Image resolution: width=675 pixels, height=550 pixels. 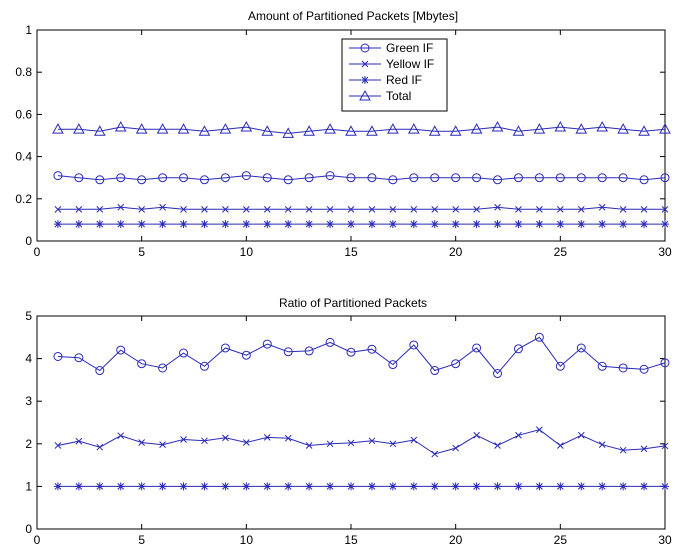 What do you see at coordinates (361, 178) in the screenshot?
I see `amount-series-green-if` at bounding box center [361, 178].